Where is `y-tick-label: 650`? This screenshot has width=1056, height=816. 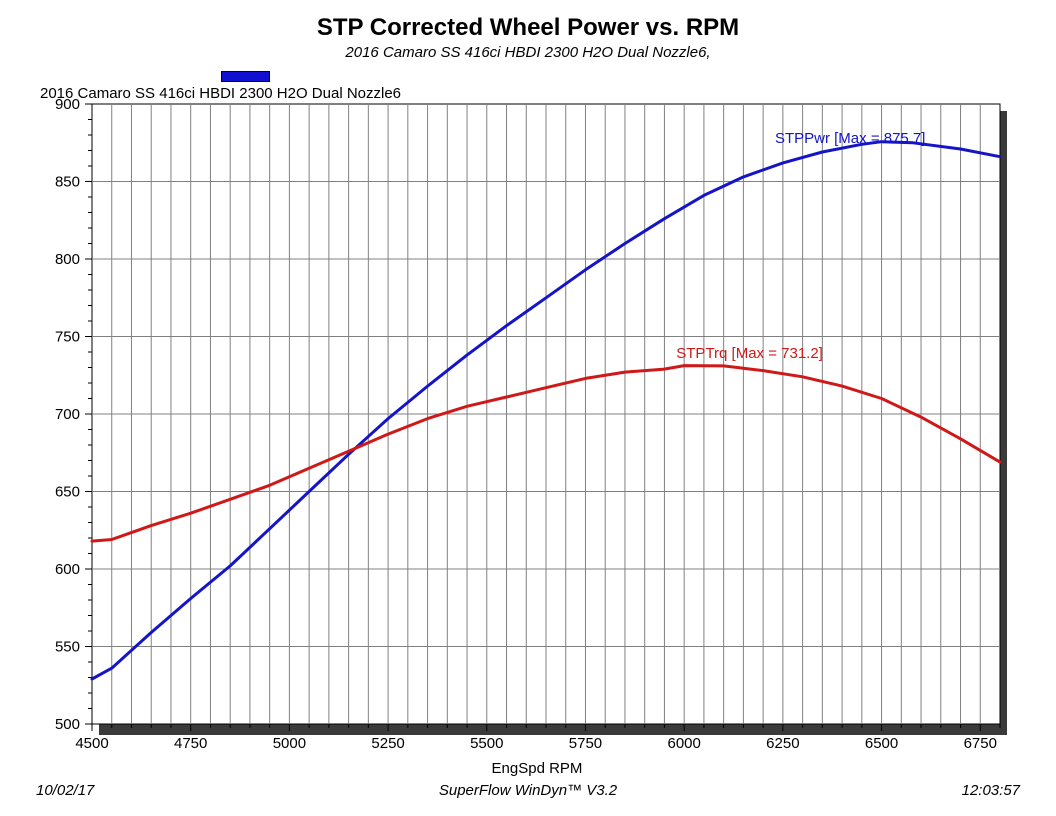
y-tick-label: 650 is located at coordinates (67, 492).